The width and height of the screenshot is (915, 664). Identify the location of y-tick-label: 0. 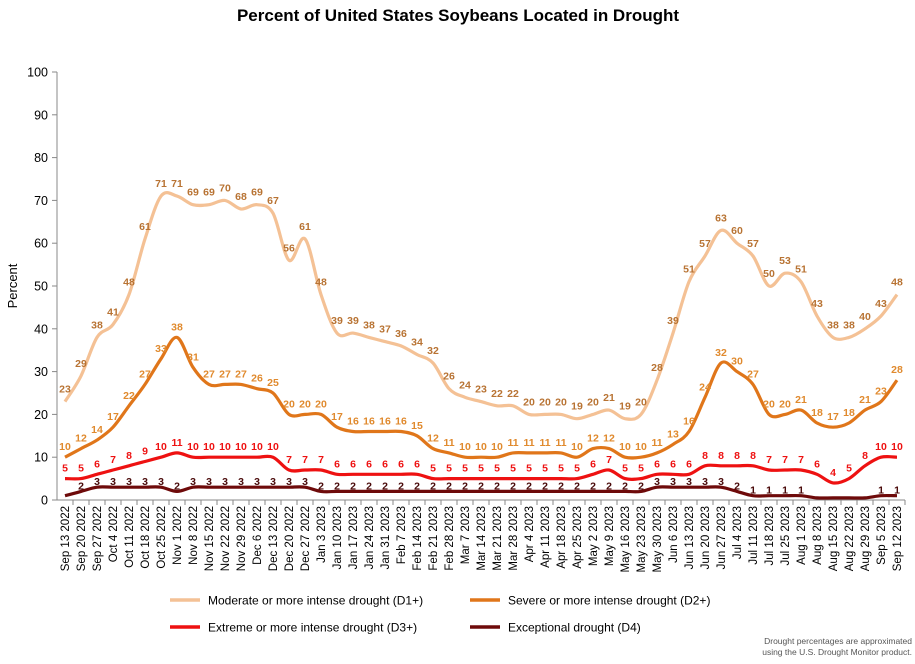
(44, 501).